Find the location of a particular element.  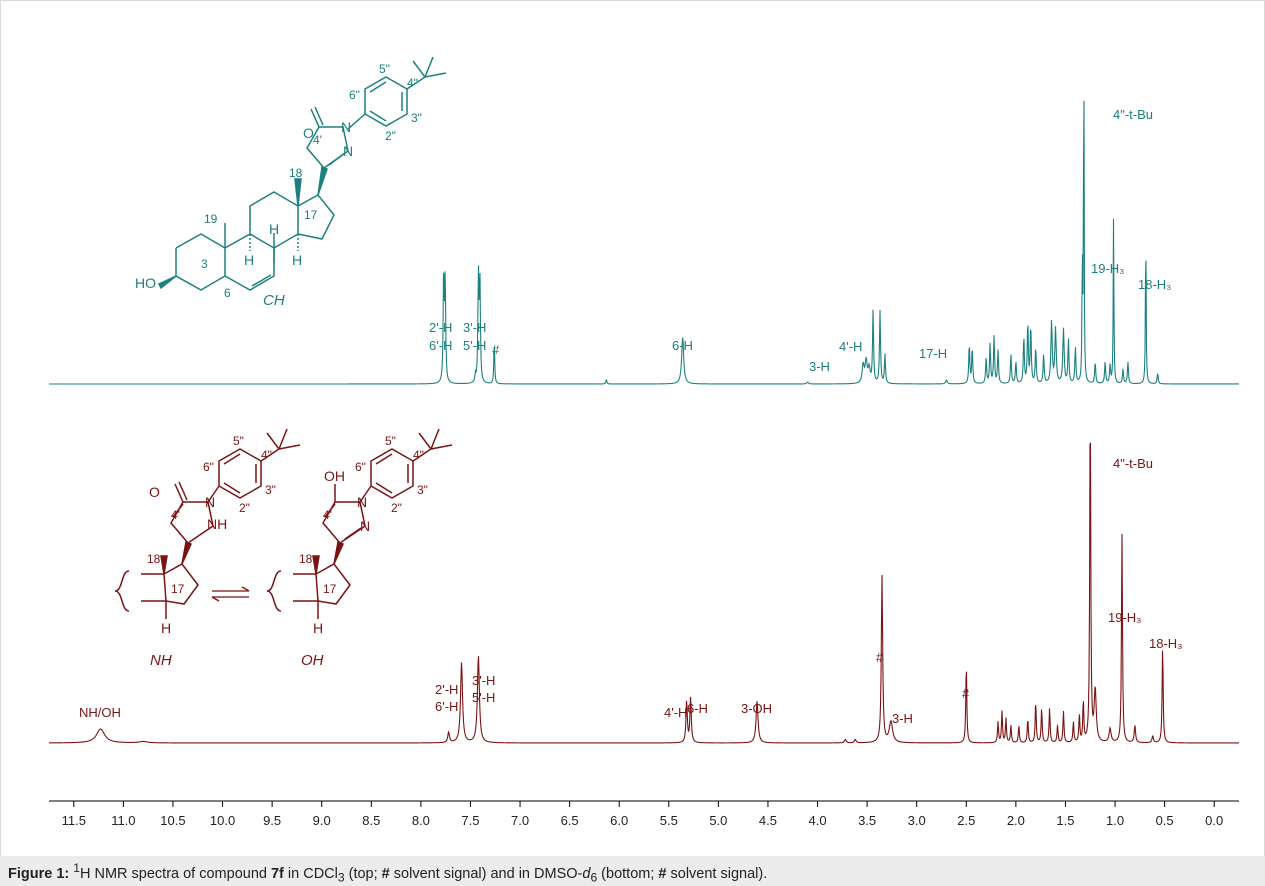

struct-top-c18: 18 is located at coordinates (296, 173).